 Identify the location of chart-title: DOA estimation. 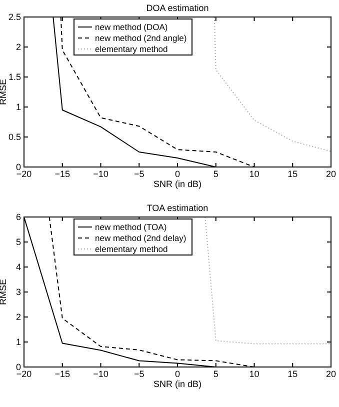
(177, 8).